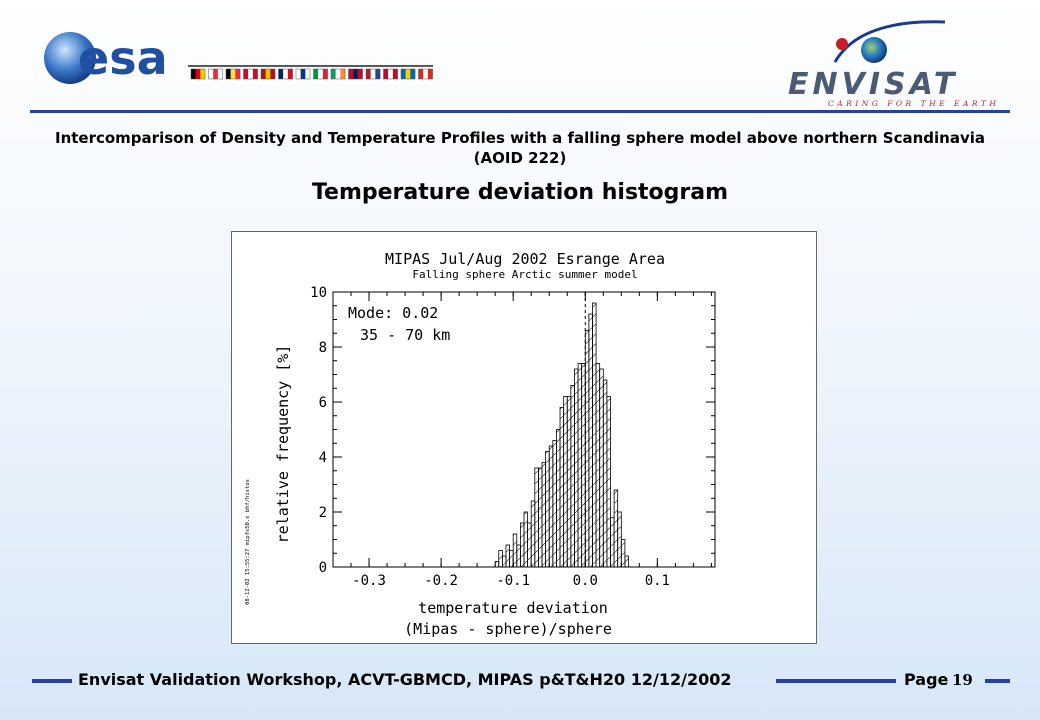 The image size is (1040, 720). I want to click on footer-rule-mid, so click(836, 681).